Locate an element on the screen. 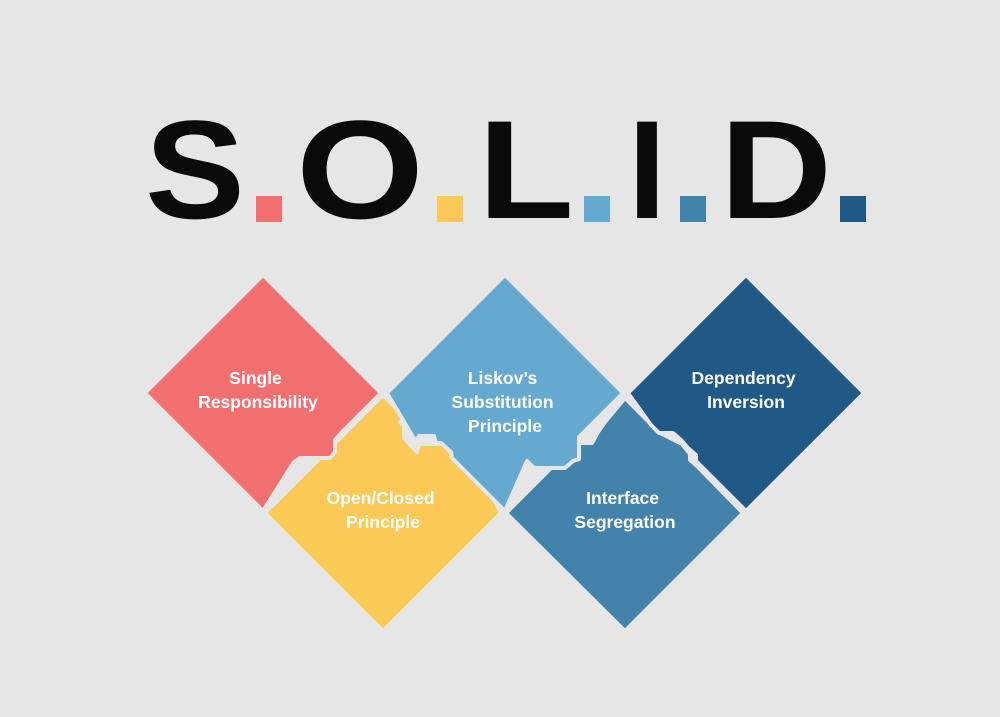 The image size is (1000, 717). label-liskov-substitution: Liskov’s Substitution Principle is located at coordinates (505, 402).